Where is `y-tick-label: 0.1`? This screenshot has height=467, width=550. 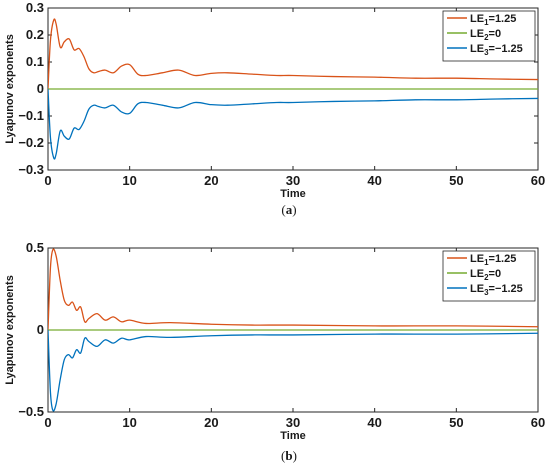 y-tick-label: 0.1 is located at coordinates (35, 61).